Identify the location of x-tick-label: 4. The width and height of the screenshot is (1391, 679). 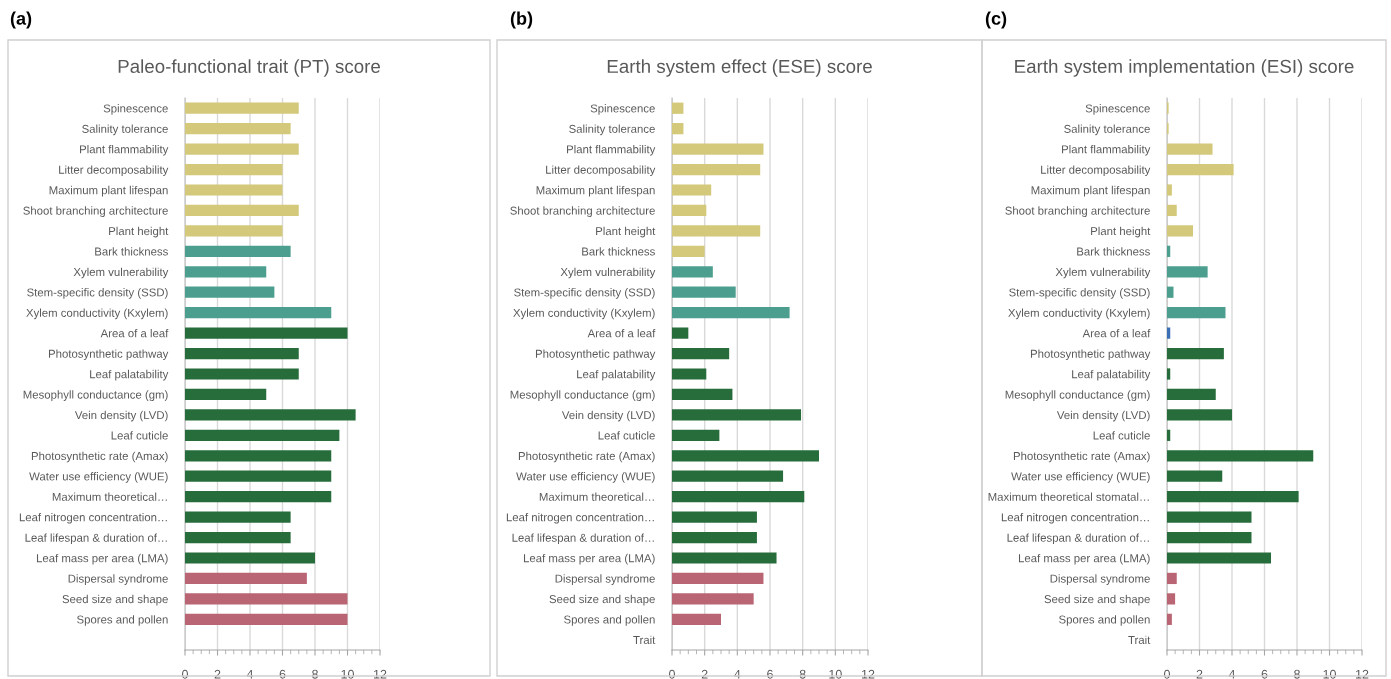
(1232, 674).